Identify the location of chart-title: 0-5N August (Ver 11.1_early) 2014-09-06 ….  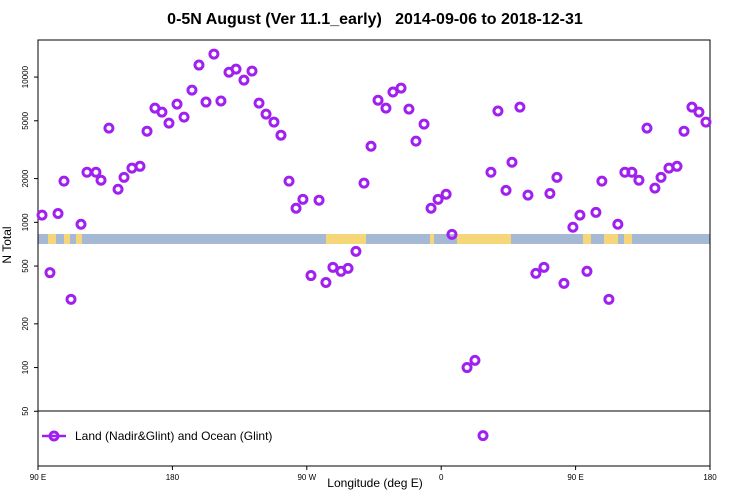
(375, 19).